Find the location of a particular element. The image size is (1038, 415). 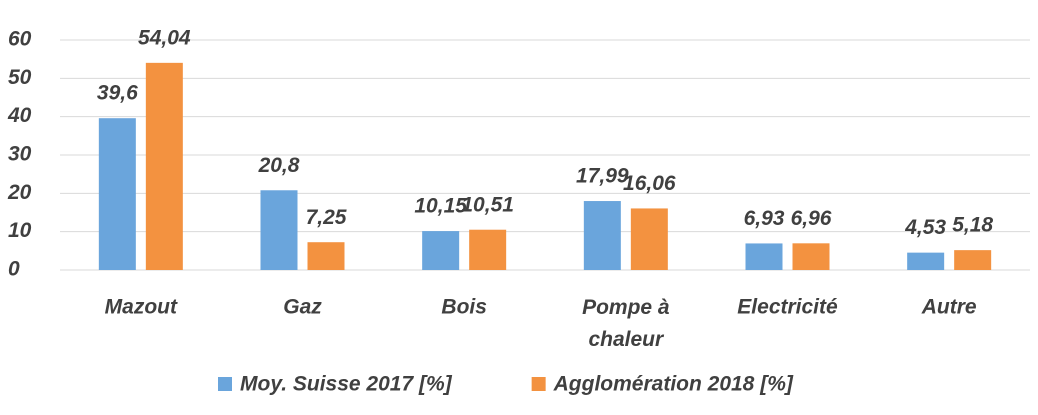

x-tick-label: Pompe à chaleur is located at coordinates (626, 323).